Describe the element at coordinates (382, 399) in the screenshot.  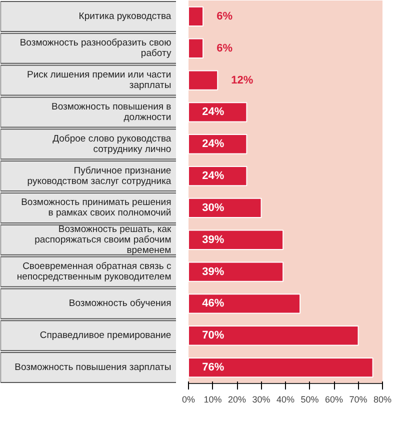
I see `x-tick-label: 80%` at that location.